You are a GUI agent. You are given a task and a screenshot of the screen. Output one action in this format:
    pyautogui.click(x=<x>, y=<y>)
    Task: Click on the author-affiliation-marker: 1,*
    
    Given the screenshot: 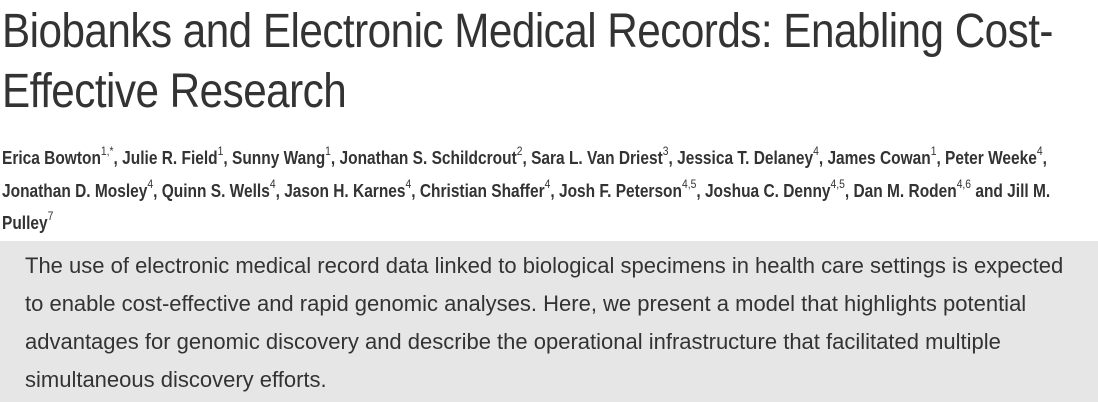 What is the action you would take?
    pyautogui.click(x=107, y=151)
    